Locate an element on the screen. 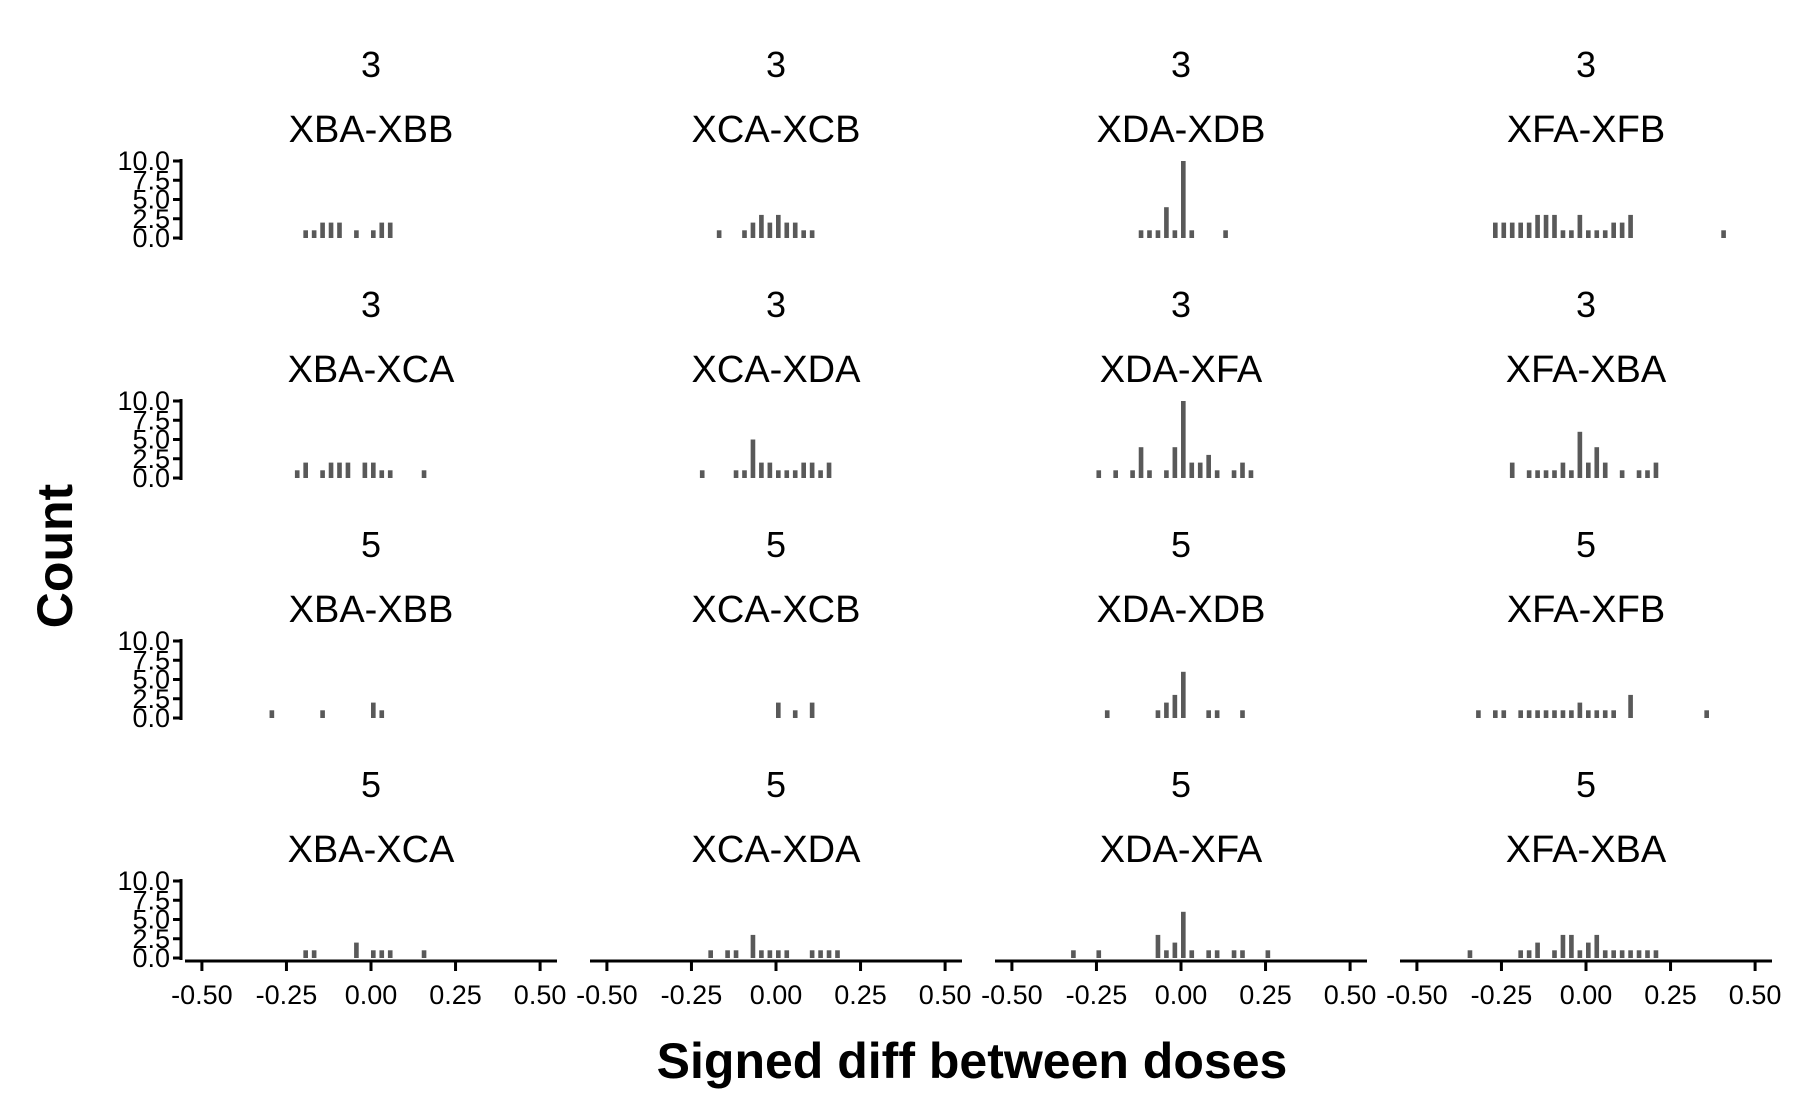  facet-comparison-label: XDA-XFA is located at coordinates (1181, 850).